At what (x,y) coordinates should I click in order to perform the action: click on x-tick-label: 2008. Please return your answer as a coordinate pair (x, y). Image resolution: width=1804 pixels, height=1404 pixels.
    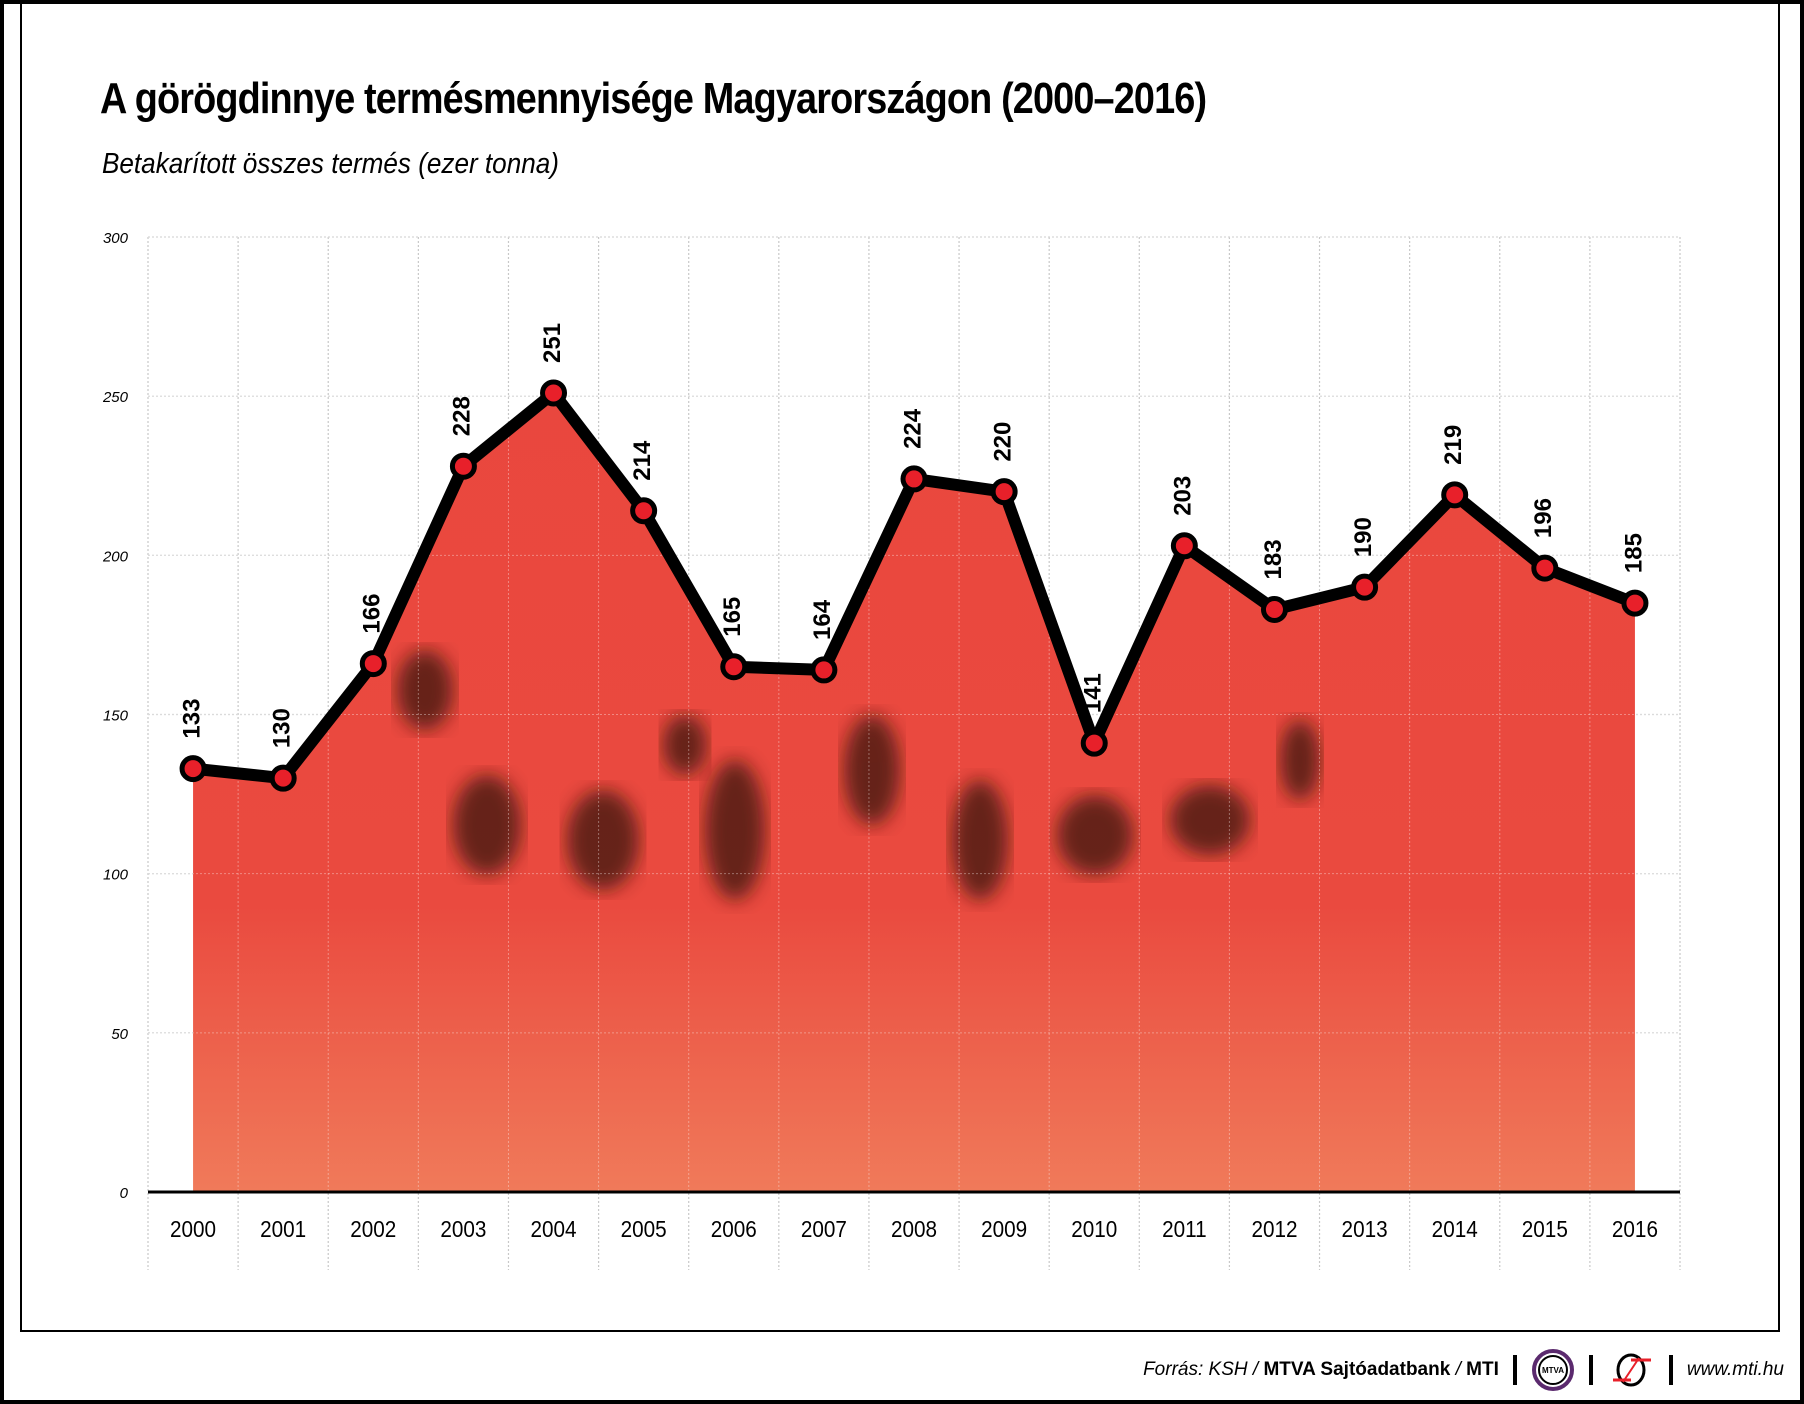
    Looking at the image, I should click on (914, 1229).